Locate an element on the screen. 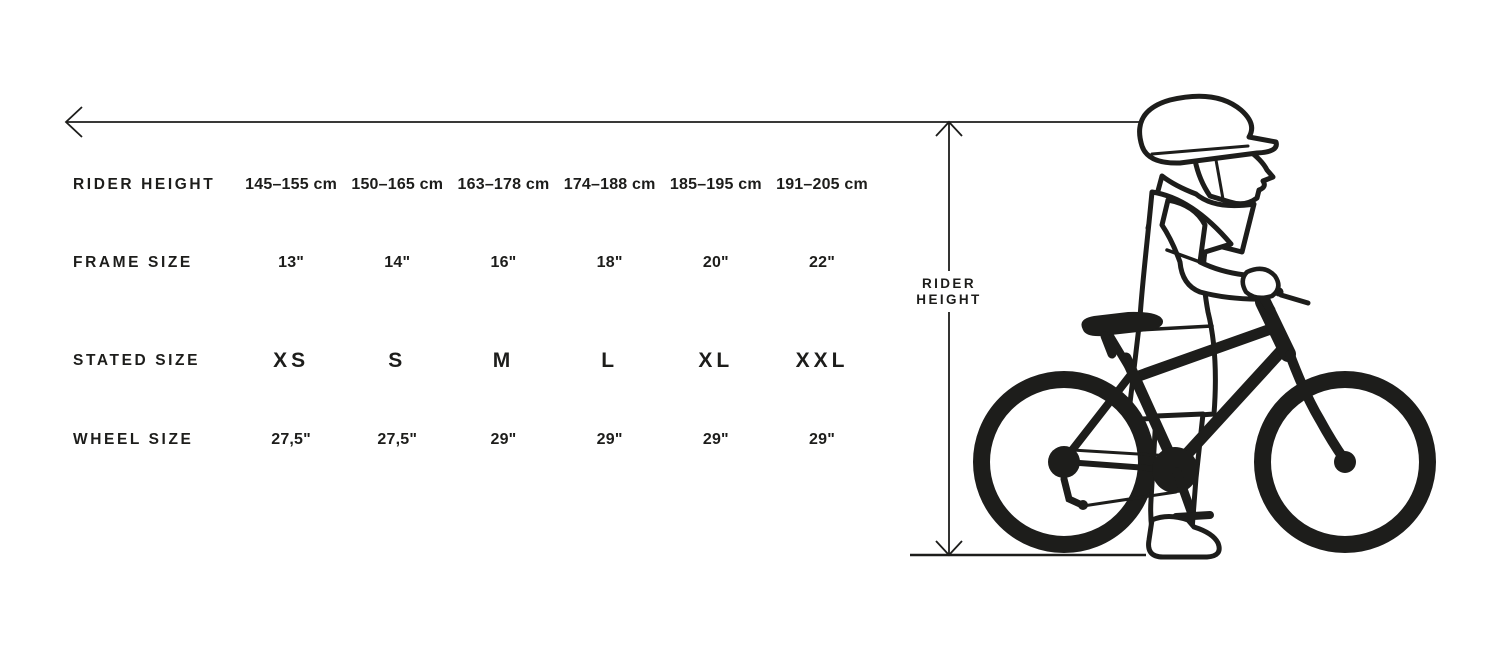 The width and height of the screenshot is (1500, 667). rider-height-annotation: RIDER HEIGHT is located at coordinates (949, 291).